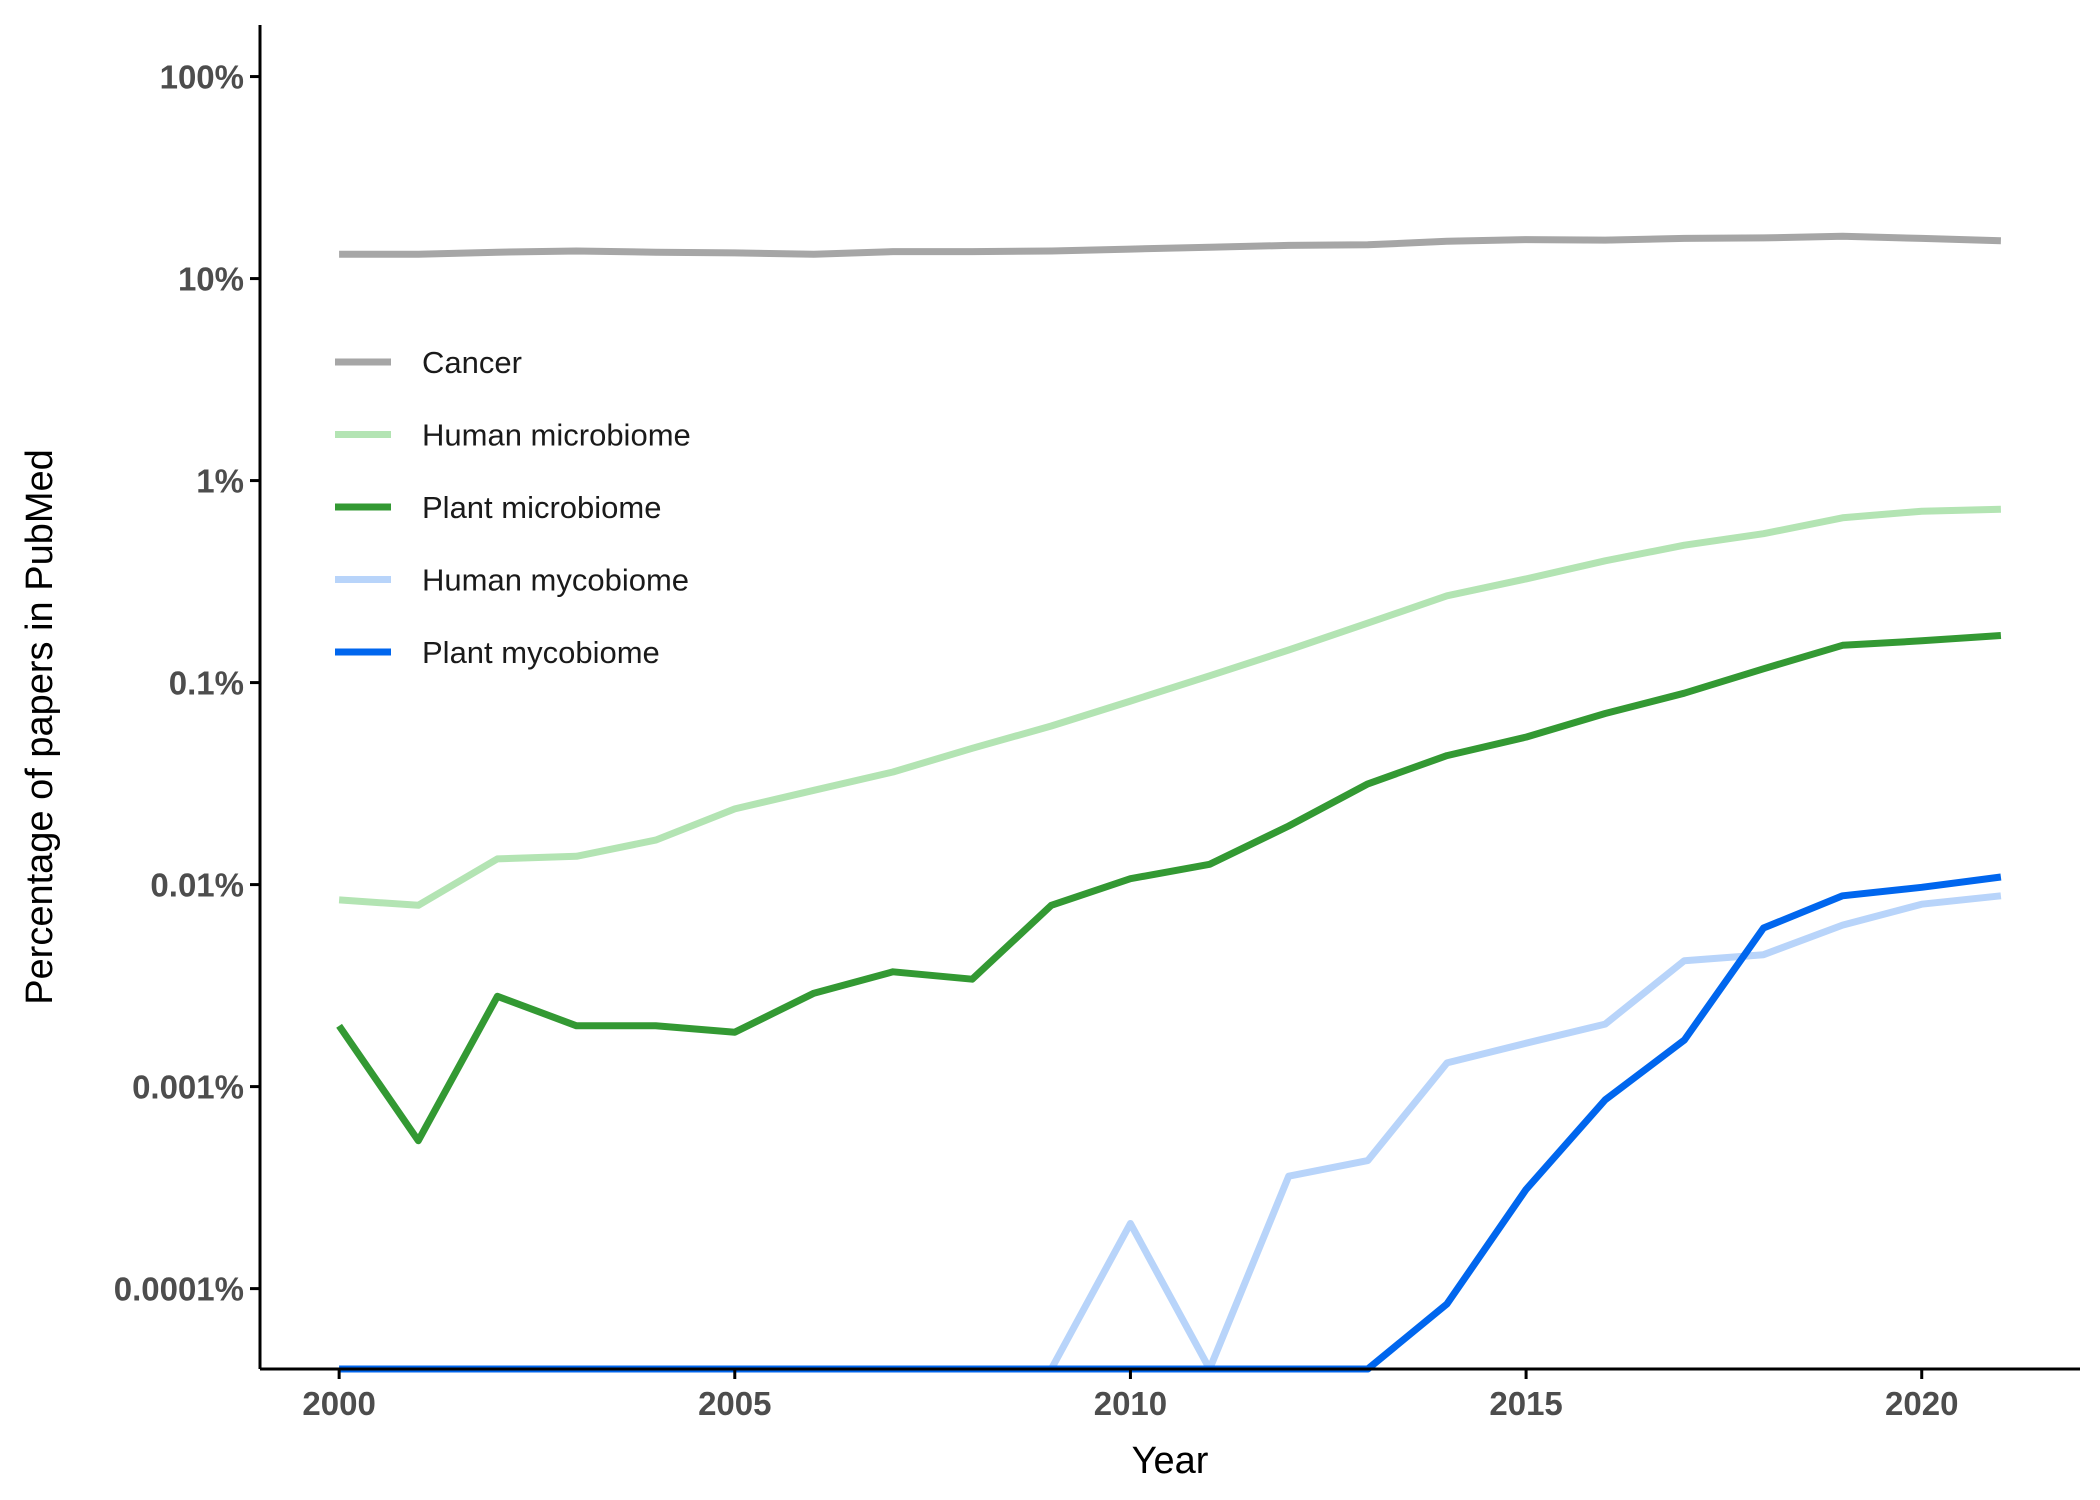  I want to click on x-tick-label: 2005, so click(734, 1403).